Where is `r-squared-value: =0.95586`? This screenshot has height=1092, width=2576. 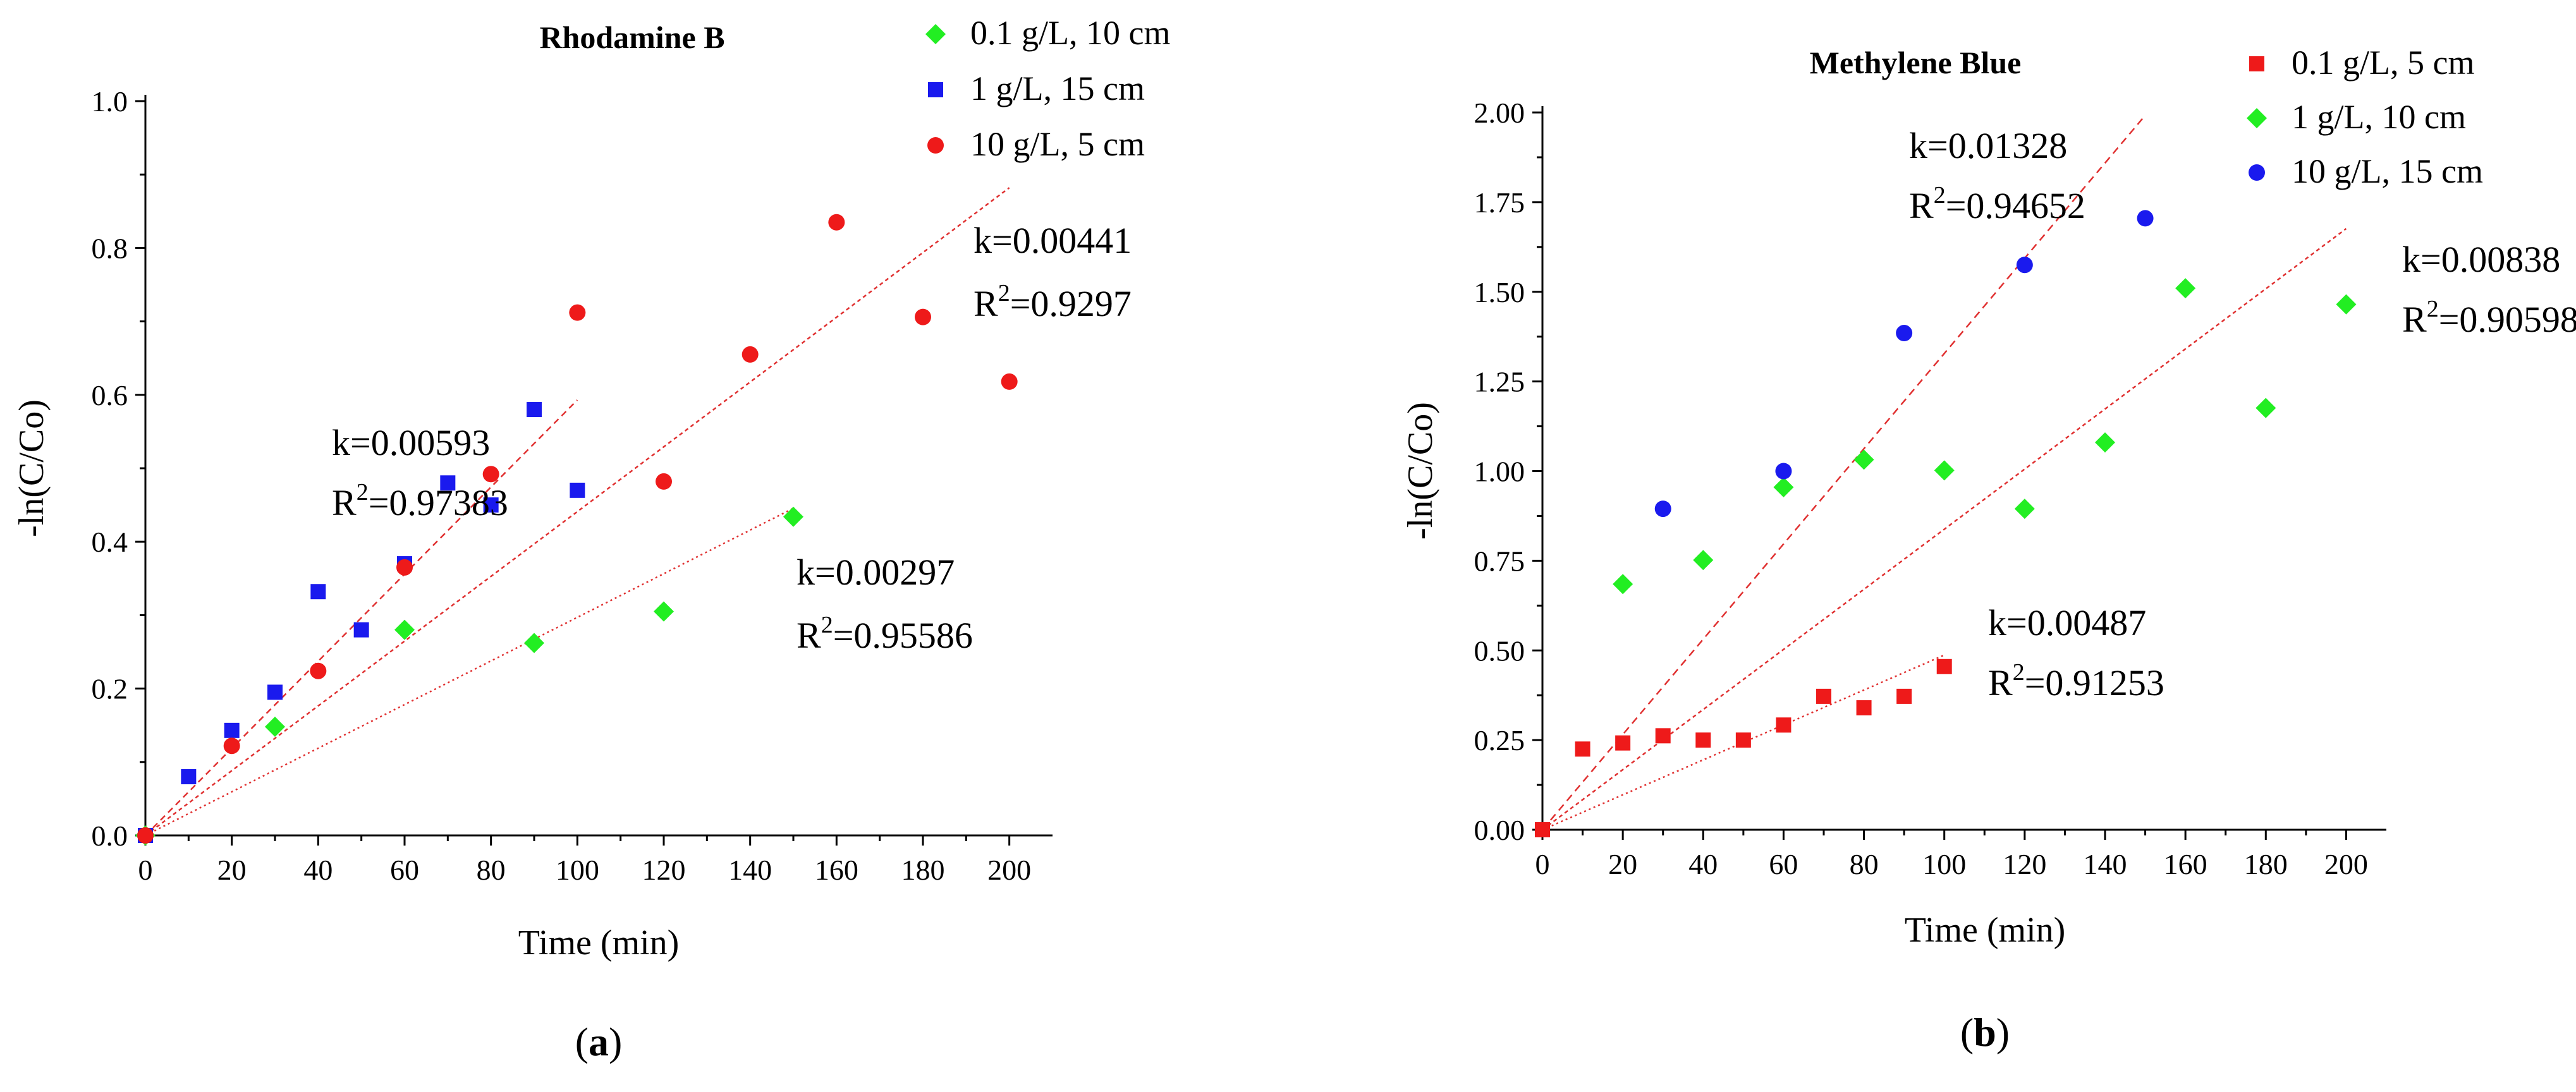 r-squared-value: =0.95586 is located at coordinates (903, 635).